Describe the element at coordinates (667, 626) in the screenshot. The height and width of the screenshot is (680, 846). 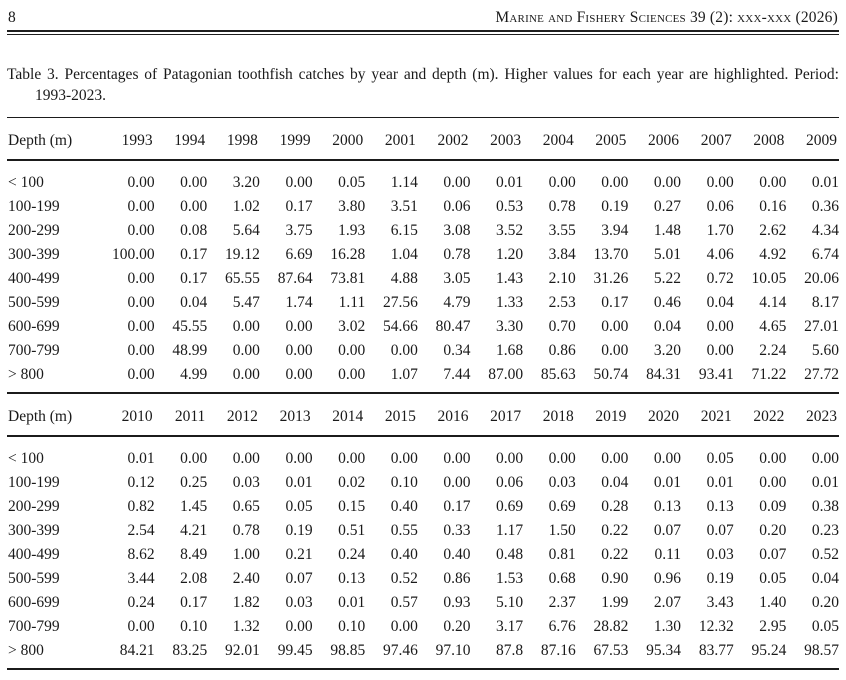
I see `catch-percentage-cell: 1.30` at that location.